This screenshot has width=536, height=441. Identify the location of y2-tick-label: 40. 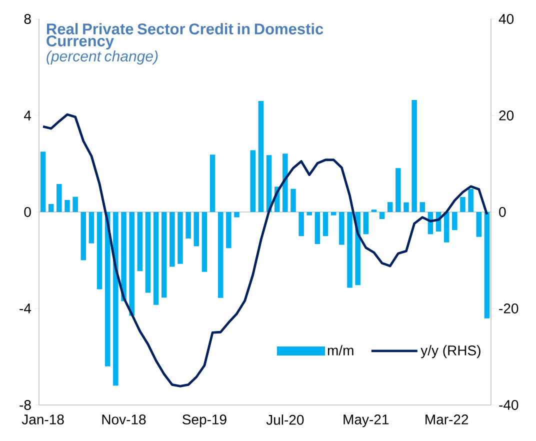
(506, 19).